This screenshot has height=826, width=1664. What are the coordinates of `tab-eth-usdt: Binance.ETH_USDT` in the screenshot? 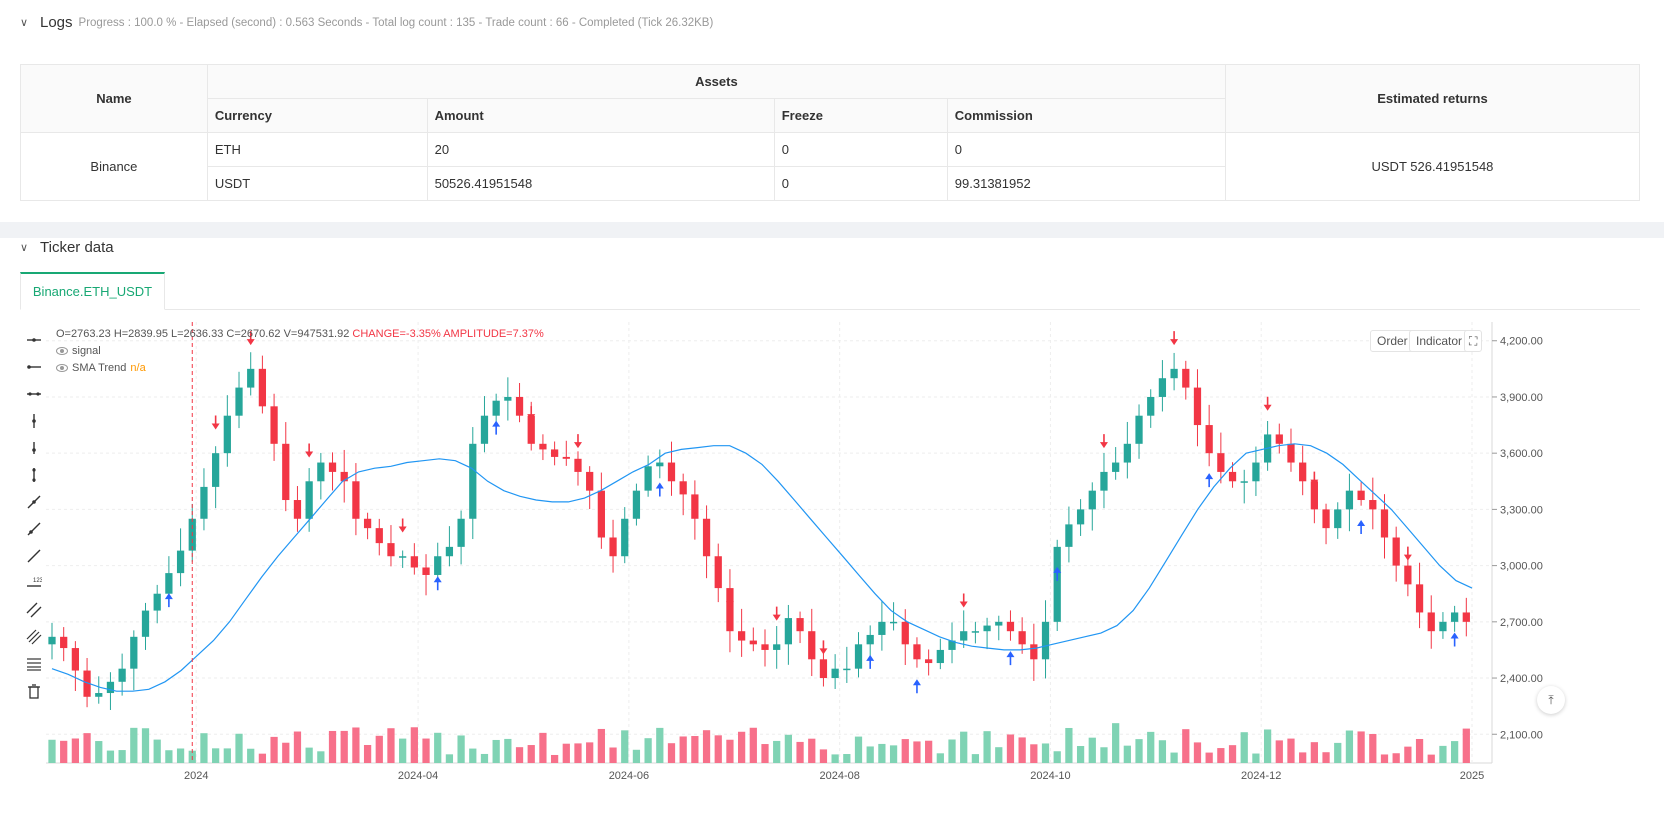 It's located at (92, 291).